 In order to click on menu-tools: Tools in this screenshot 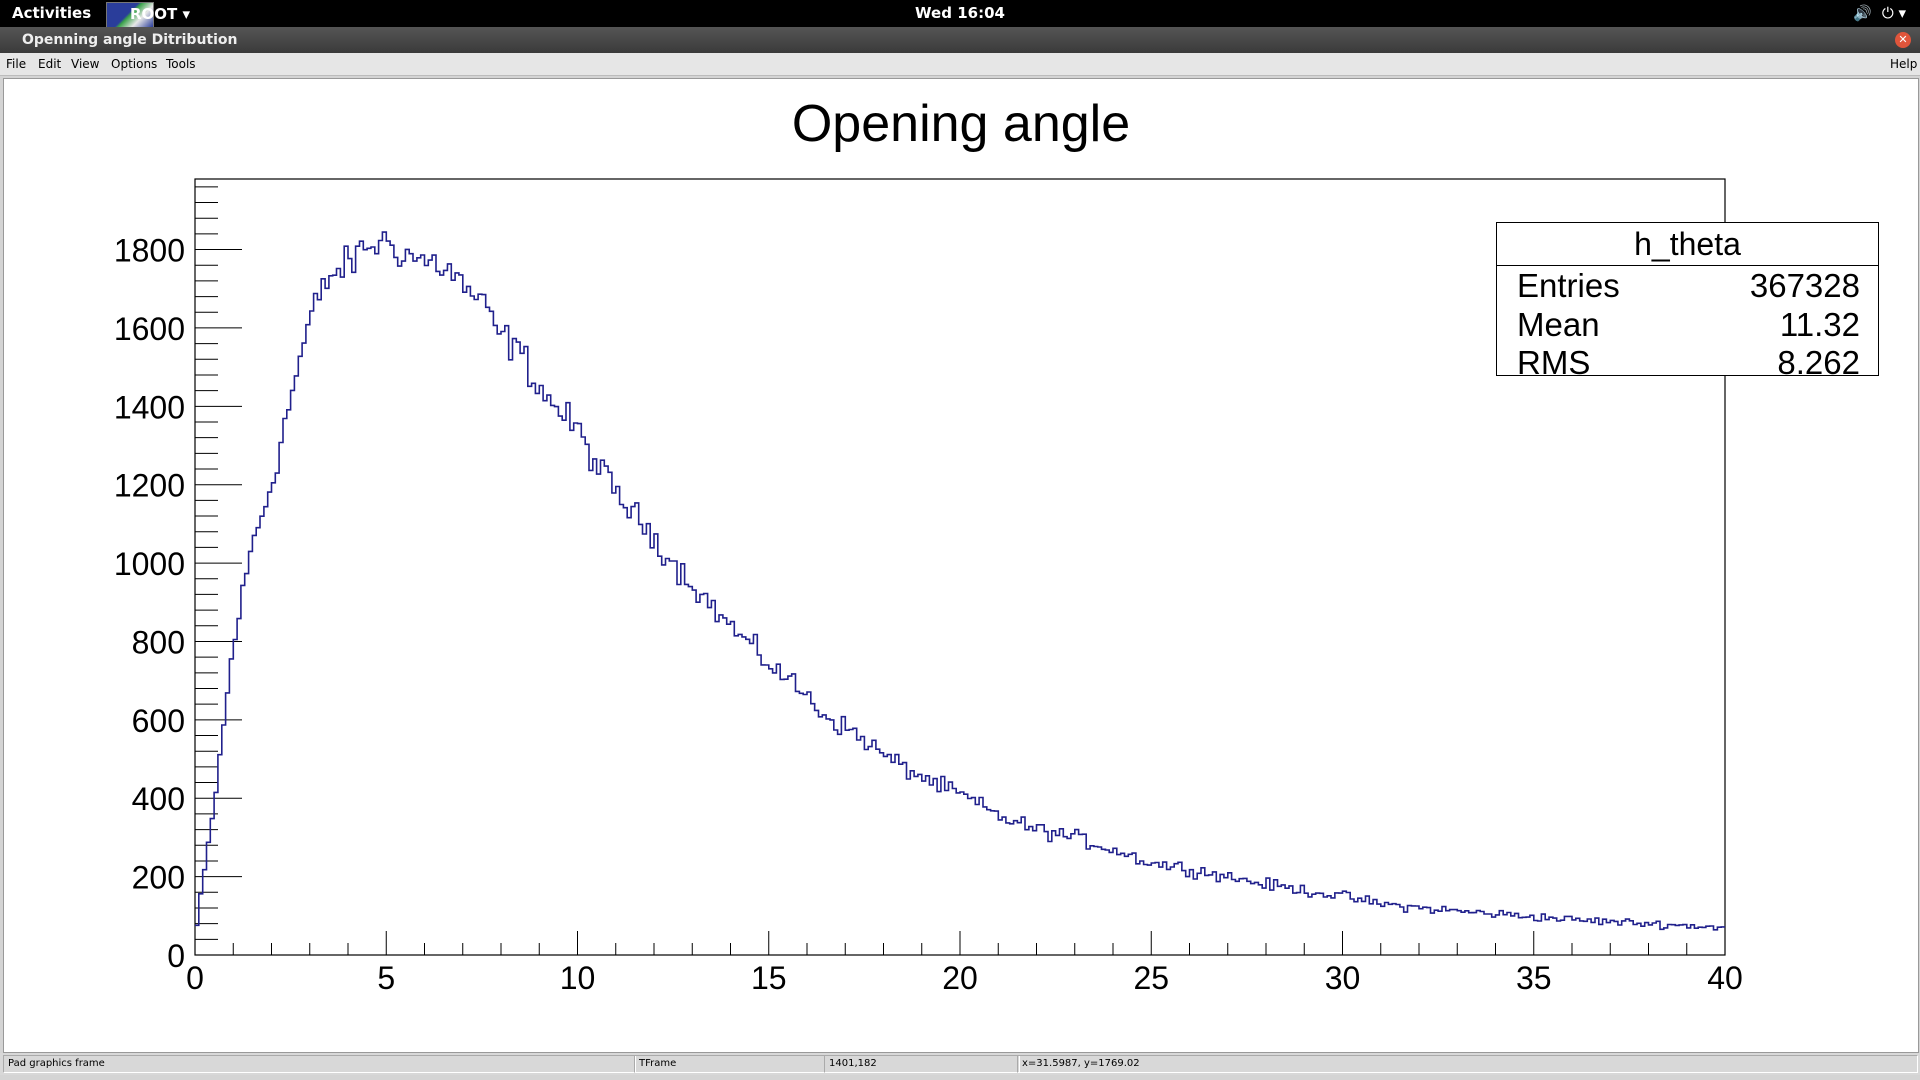, I will do `click(181, 64)`.